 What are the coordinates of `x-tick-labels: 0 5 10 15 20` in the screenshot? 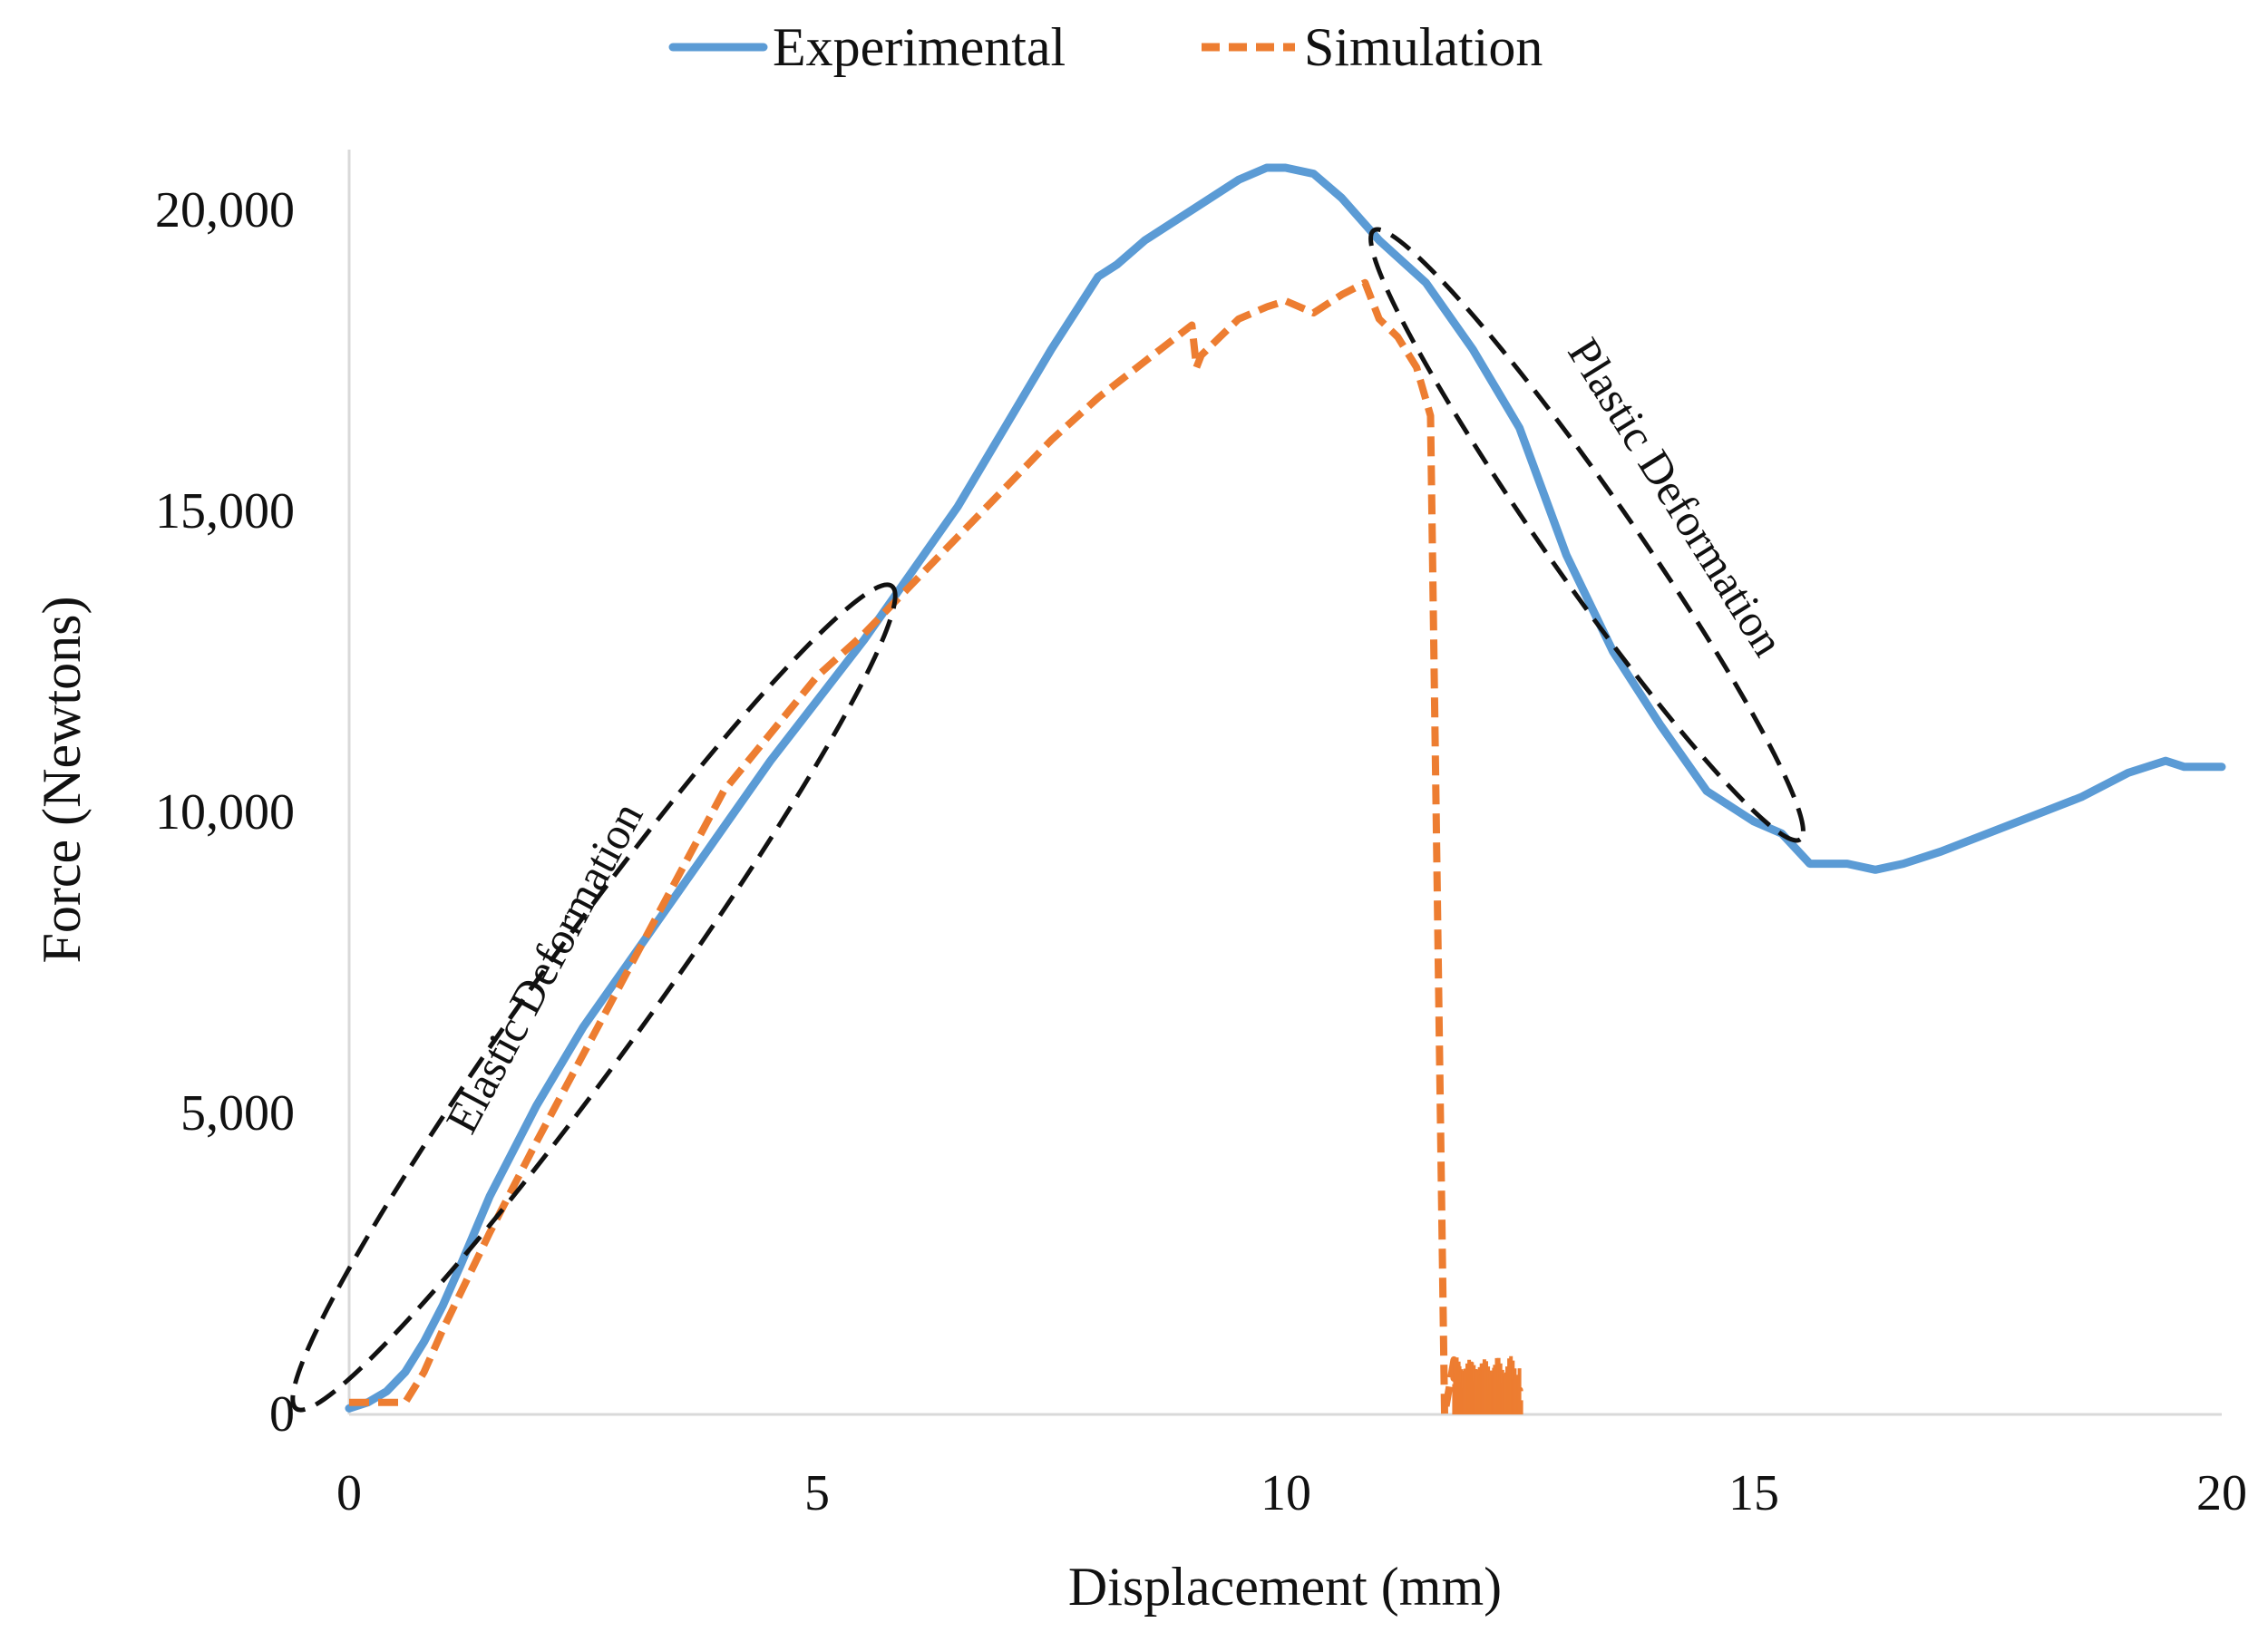 It's located at (1291, 1493).